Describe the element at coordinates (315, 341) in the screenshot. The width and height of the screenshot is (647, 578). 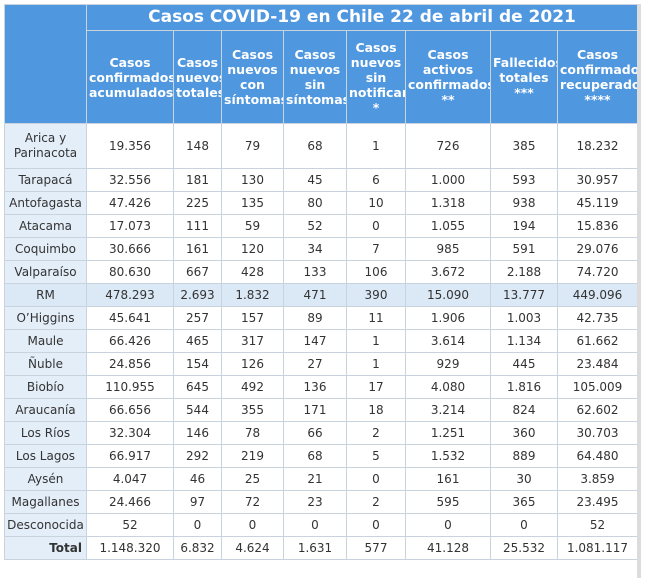
I see `value-cell: 147` at that location.